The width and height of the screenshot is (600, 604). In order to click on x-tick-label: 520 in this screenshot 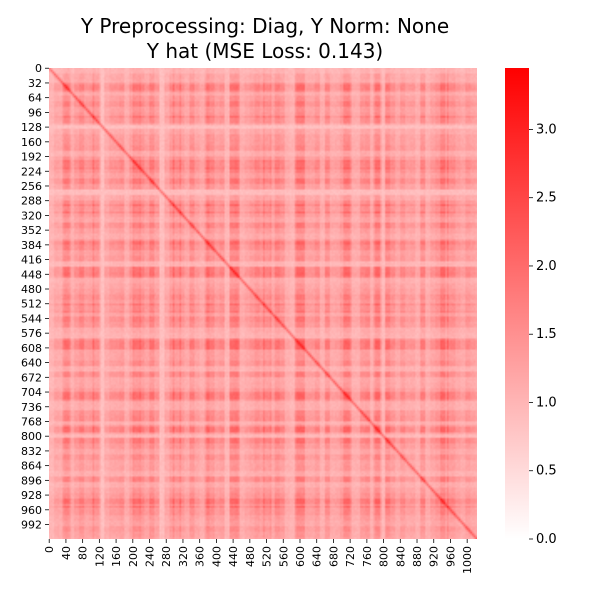, I will do `click(267, 556)`.